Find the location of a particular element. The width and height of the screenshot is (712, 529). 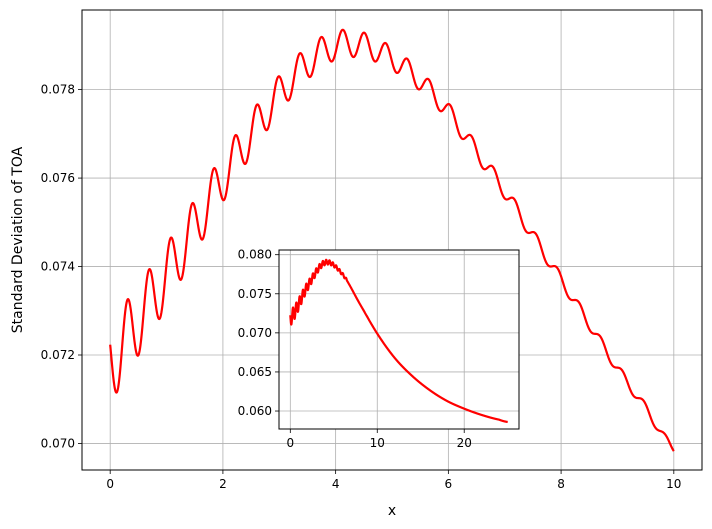

inset-plot-frame is located at coordinates (399, 339).